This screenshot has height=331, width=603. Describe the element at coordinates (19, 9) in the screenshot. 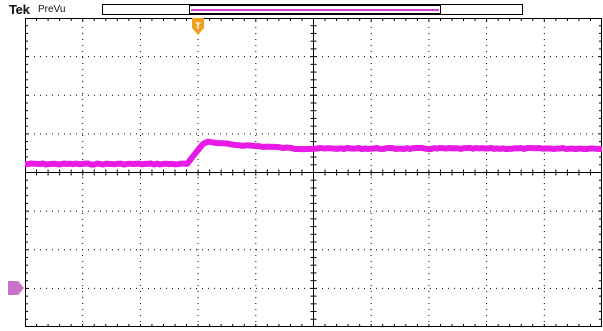

I see `brand-label: Tek` at that location.